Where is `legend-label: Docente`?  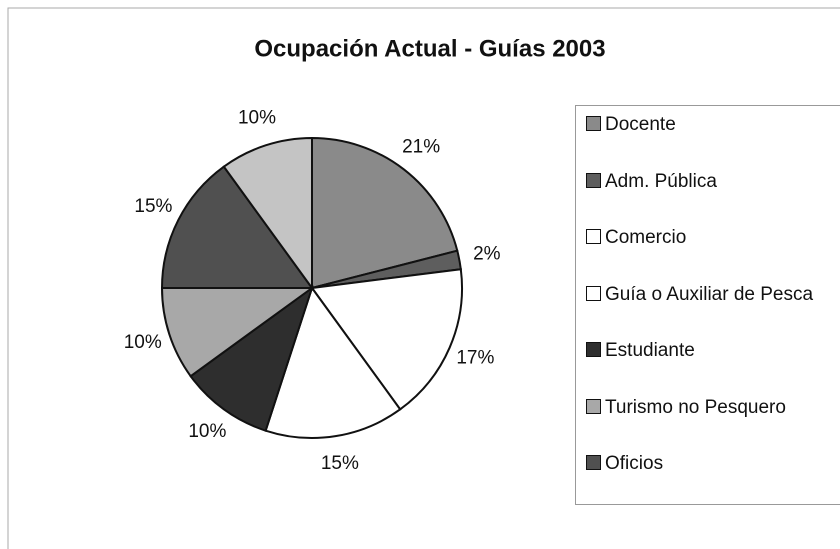
legend-label: Docente is located at coordinates (640, 124).